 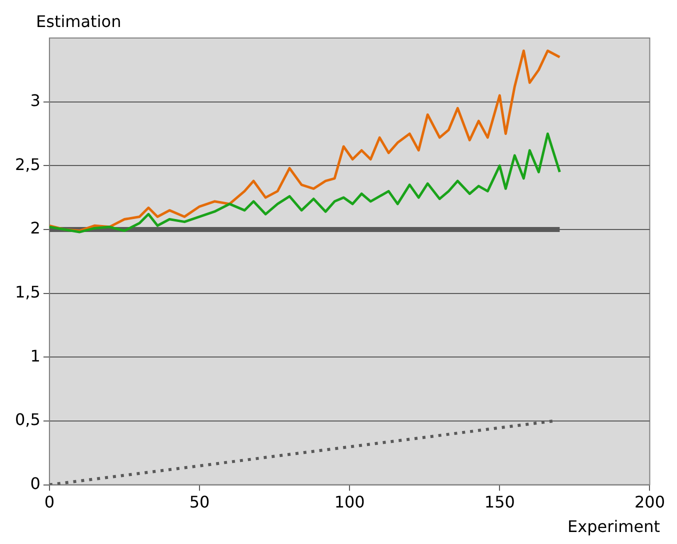 What do you see at coordinates (35, 228) in the screenshot?
I see `y-tick-label: 2` at bounding box center [35, 228].